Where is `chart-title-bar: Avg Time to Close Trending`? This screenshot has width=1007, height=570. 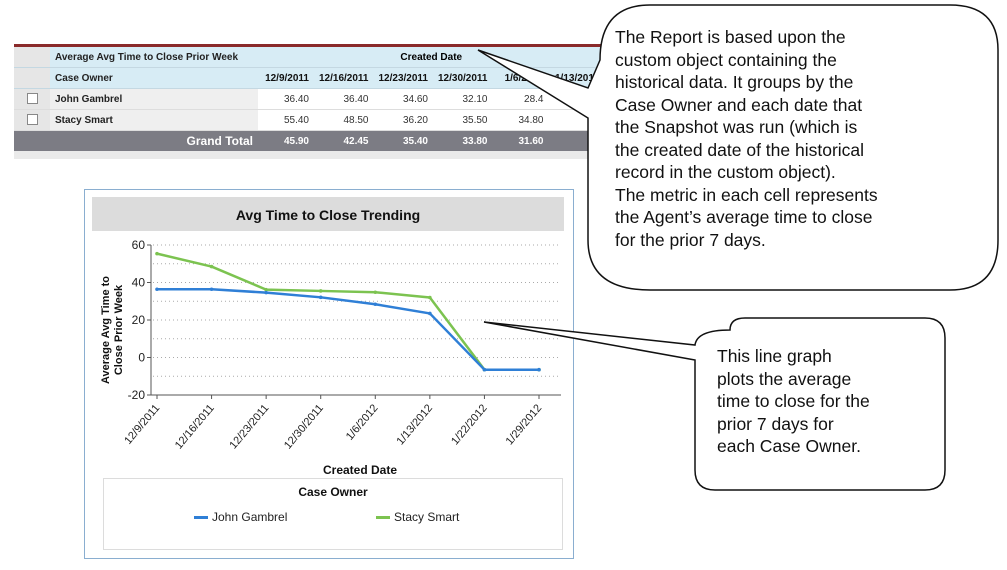 chart-title-bar: Avg Time to Close Trending is located at coordinates (328, 214).